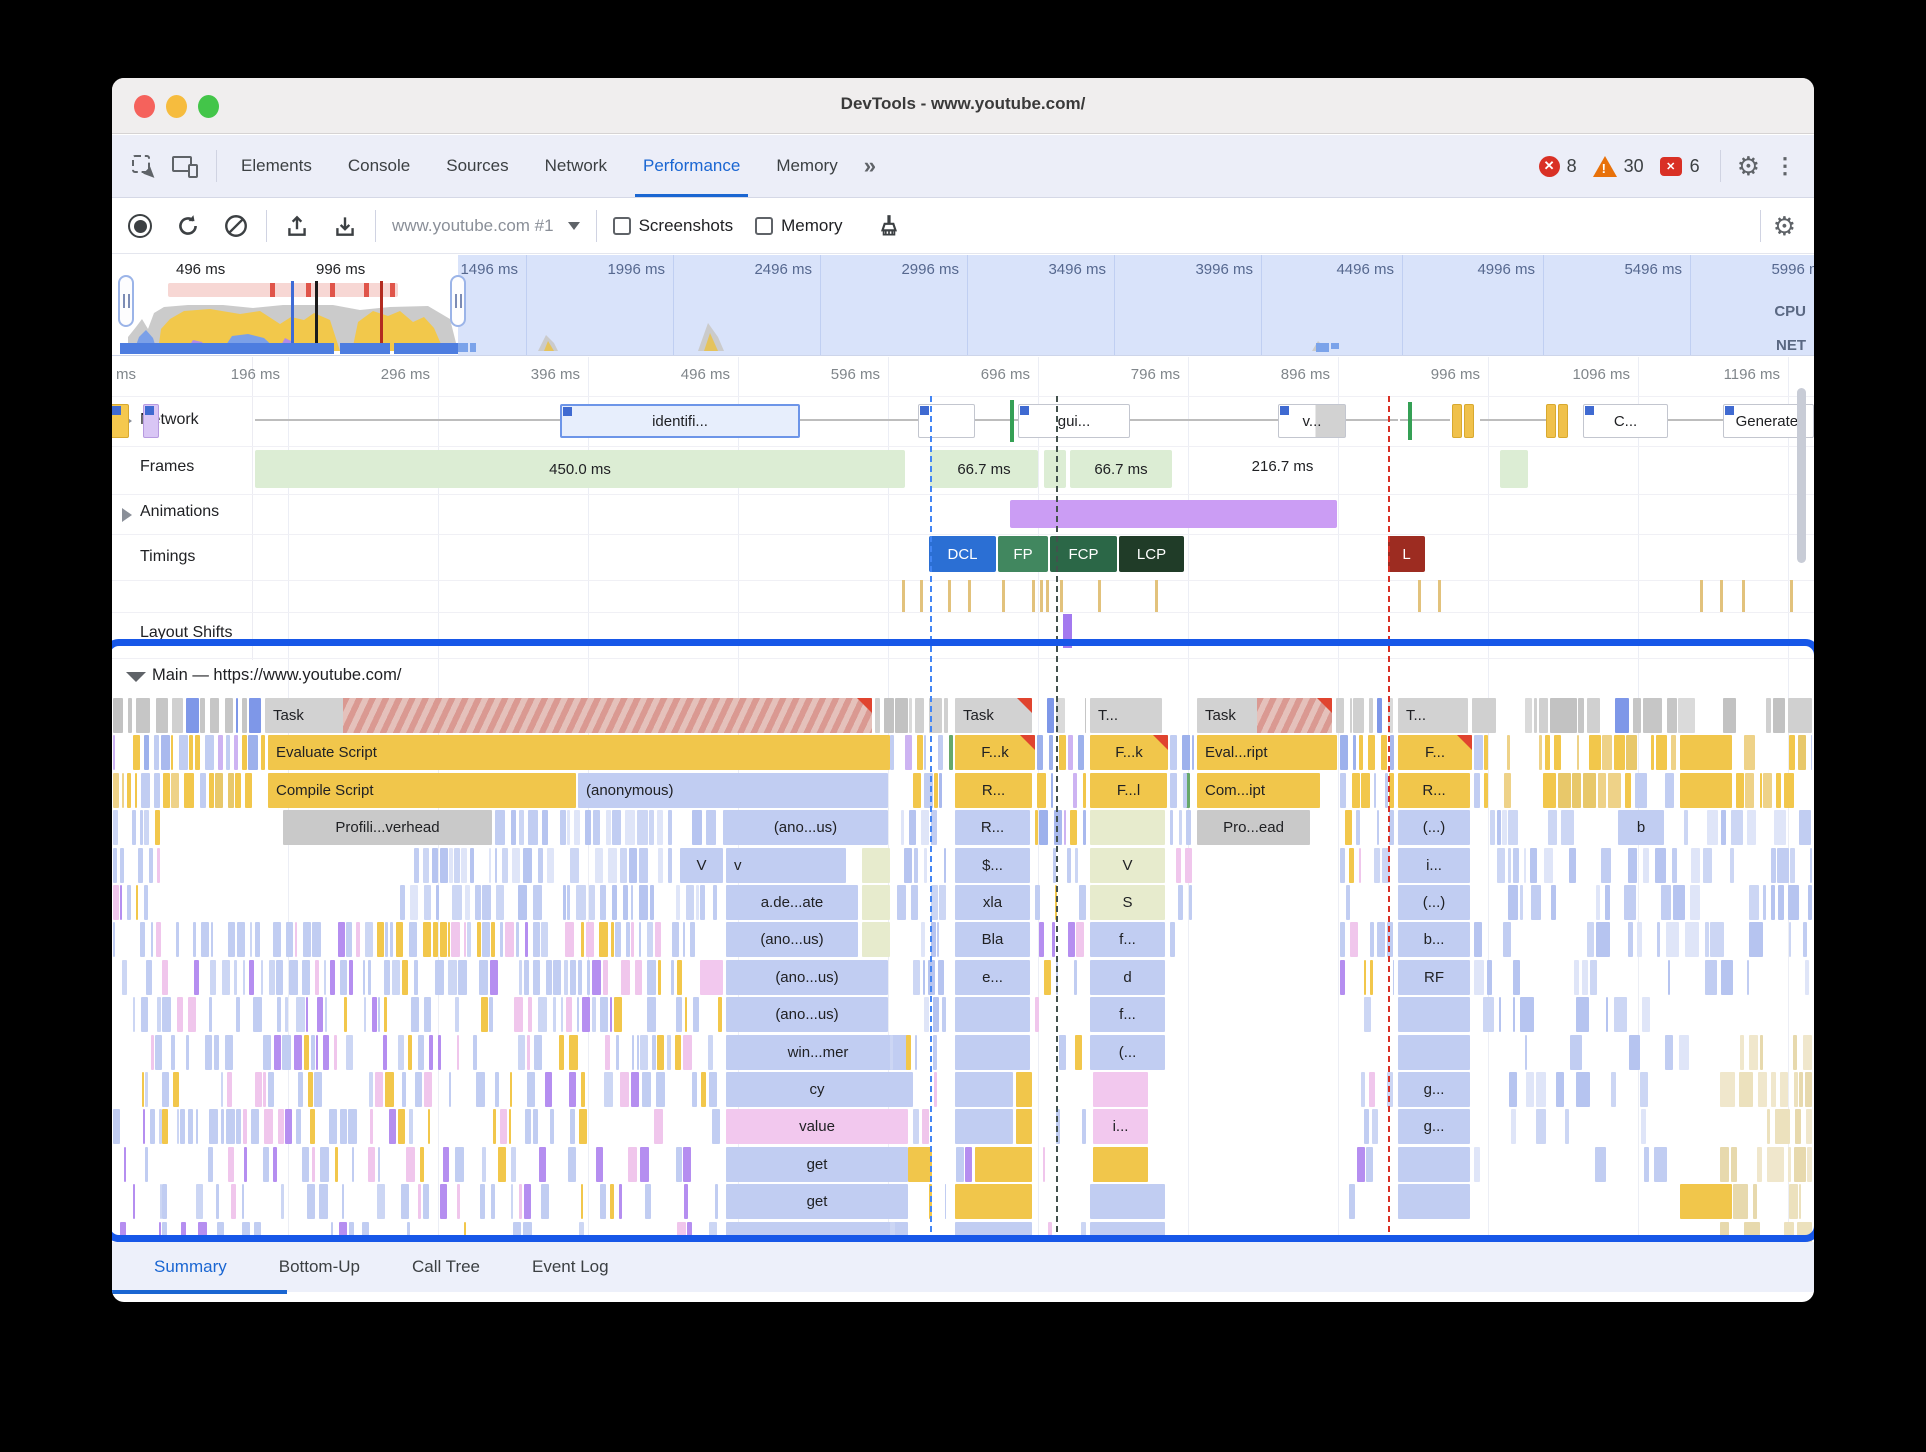 The height and width of the screenshot is (1452, 1926). What do you see at coordinates (580, 469) in the screenshot?
I see `frame-chip: 450.0 ms` at bounding box center [580, 469].